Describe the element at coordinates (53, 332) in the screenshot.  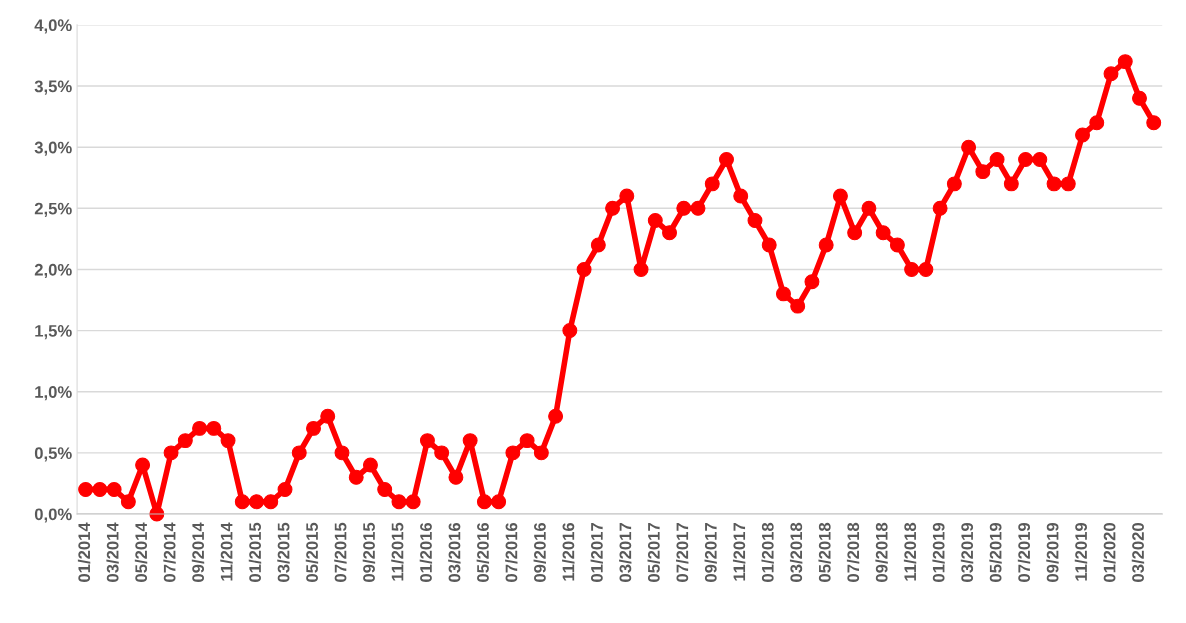
I see `y-tick-label: 1,5%` at that location.